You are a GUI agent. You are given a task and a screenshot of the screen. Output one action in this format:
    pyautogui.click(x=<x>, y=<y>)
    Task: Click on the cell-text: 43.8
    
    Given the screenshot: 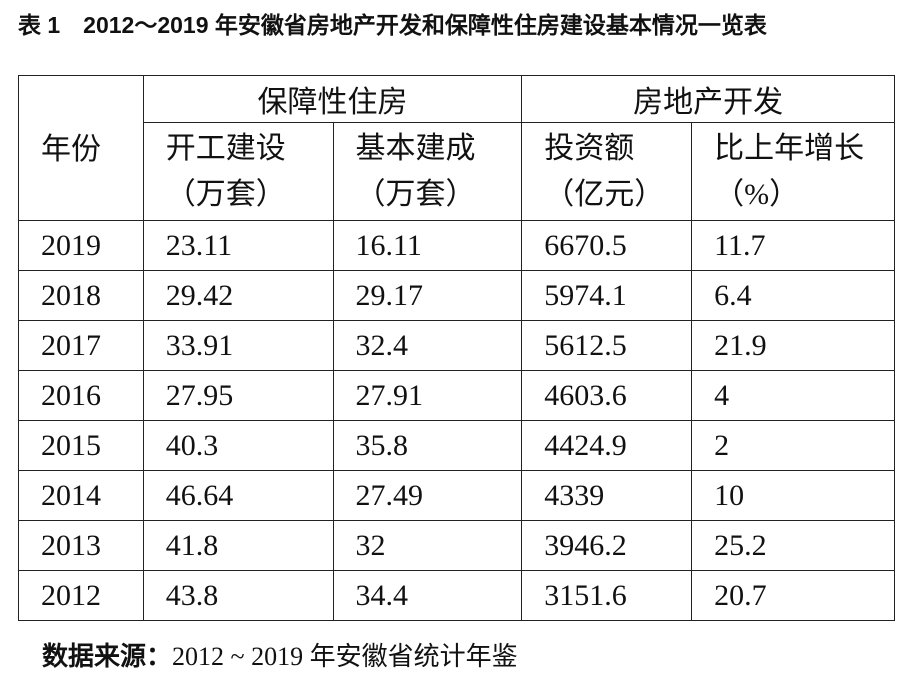 What is the action you would take?
    pyautogui.click(x=192, y=595)
    